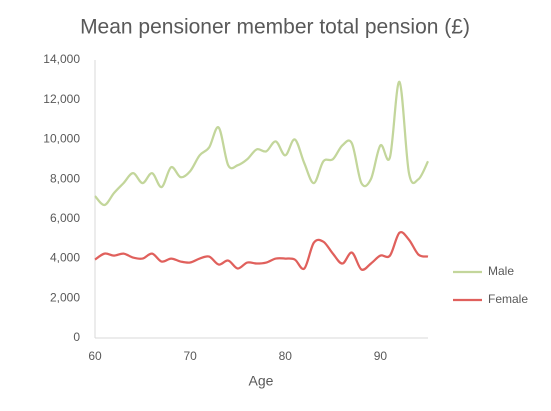 The height and width of the screenshot is (411, 551). Describe the element at coordinates (275, 27) in the screenshot. I see `chart-title: Mean pensioner member total pension (£)` at that location.